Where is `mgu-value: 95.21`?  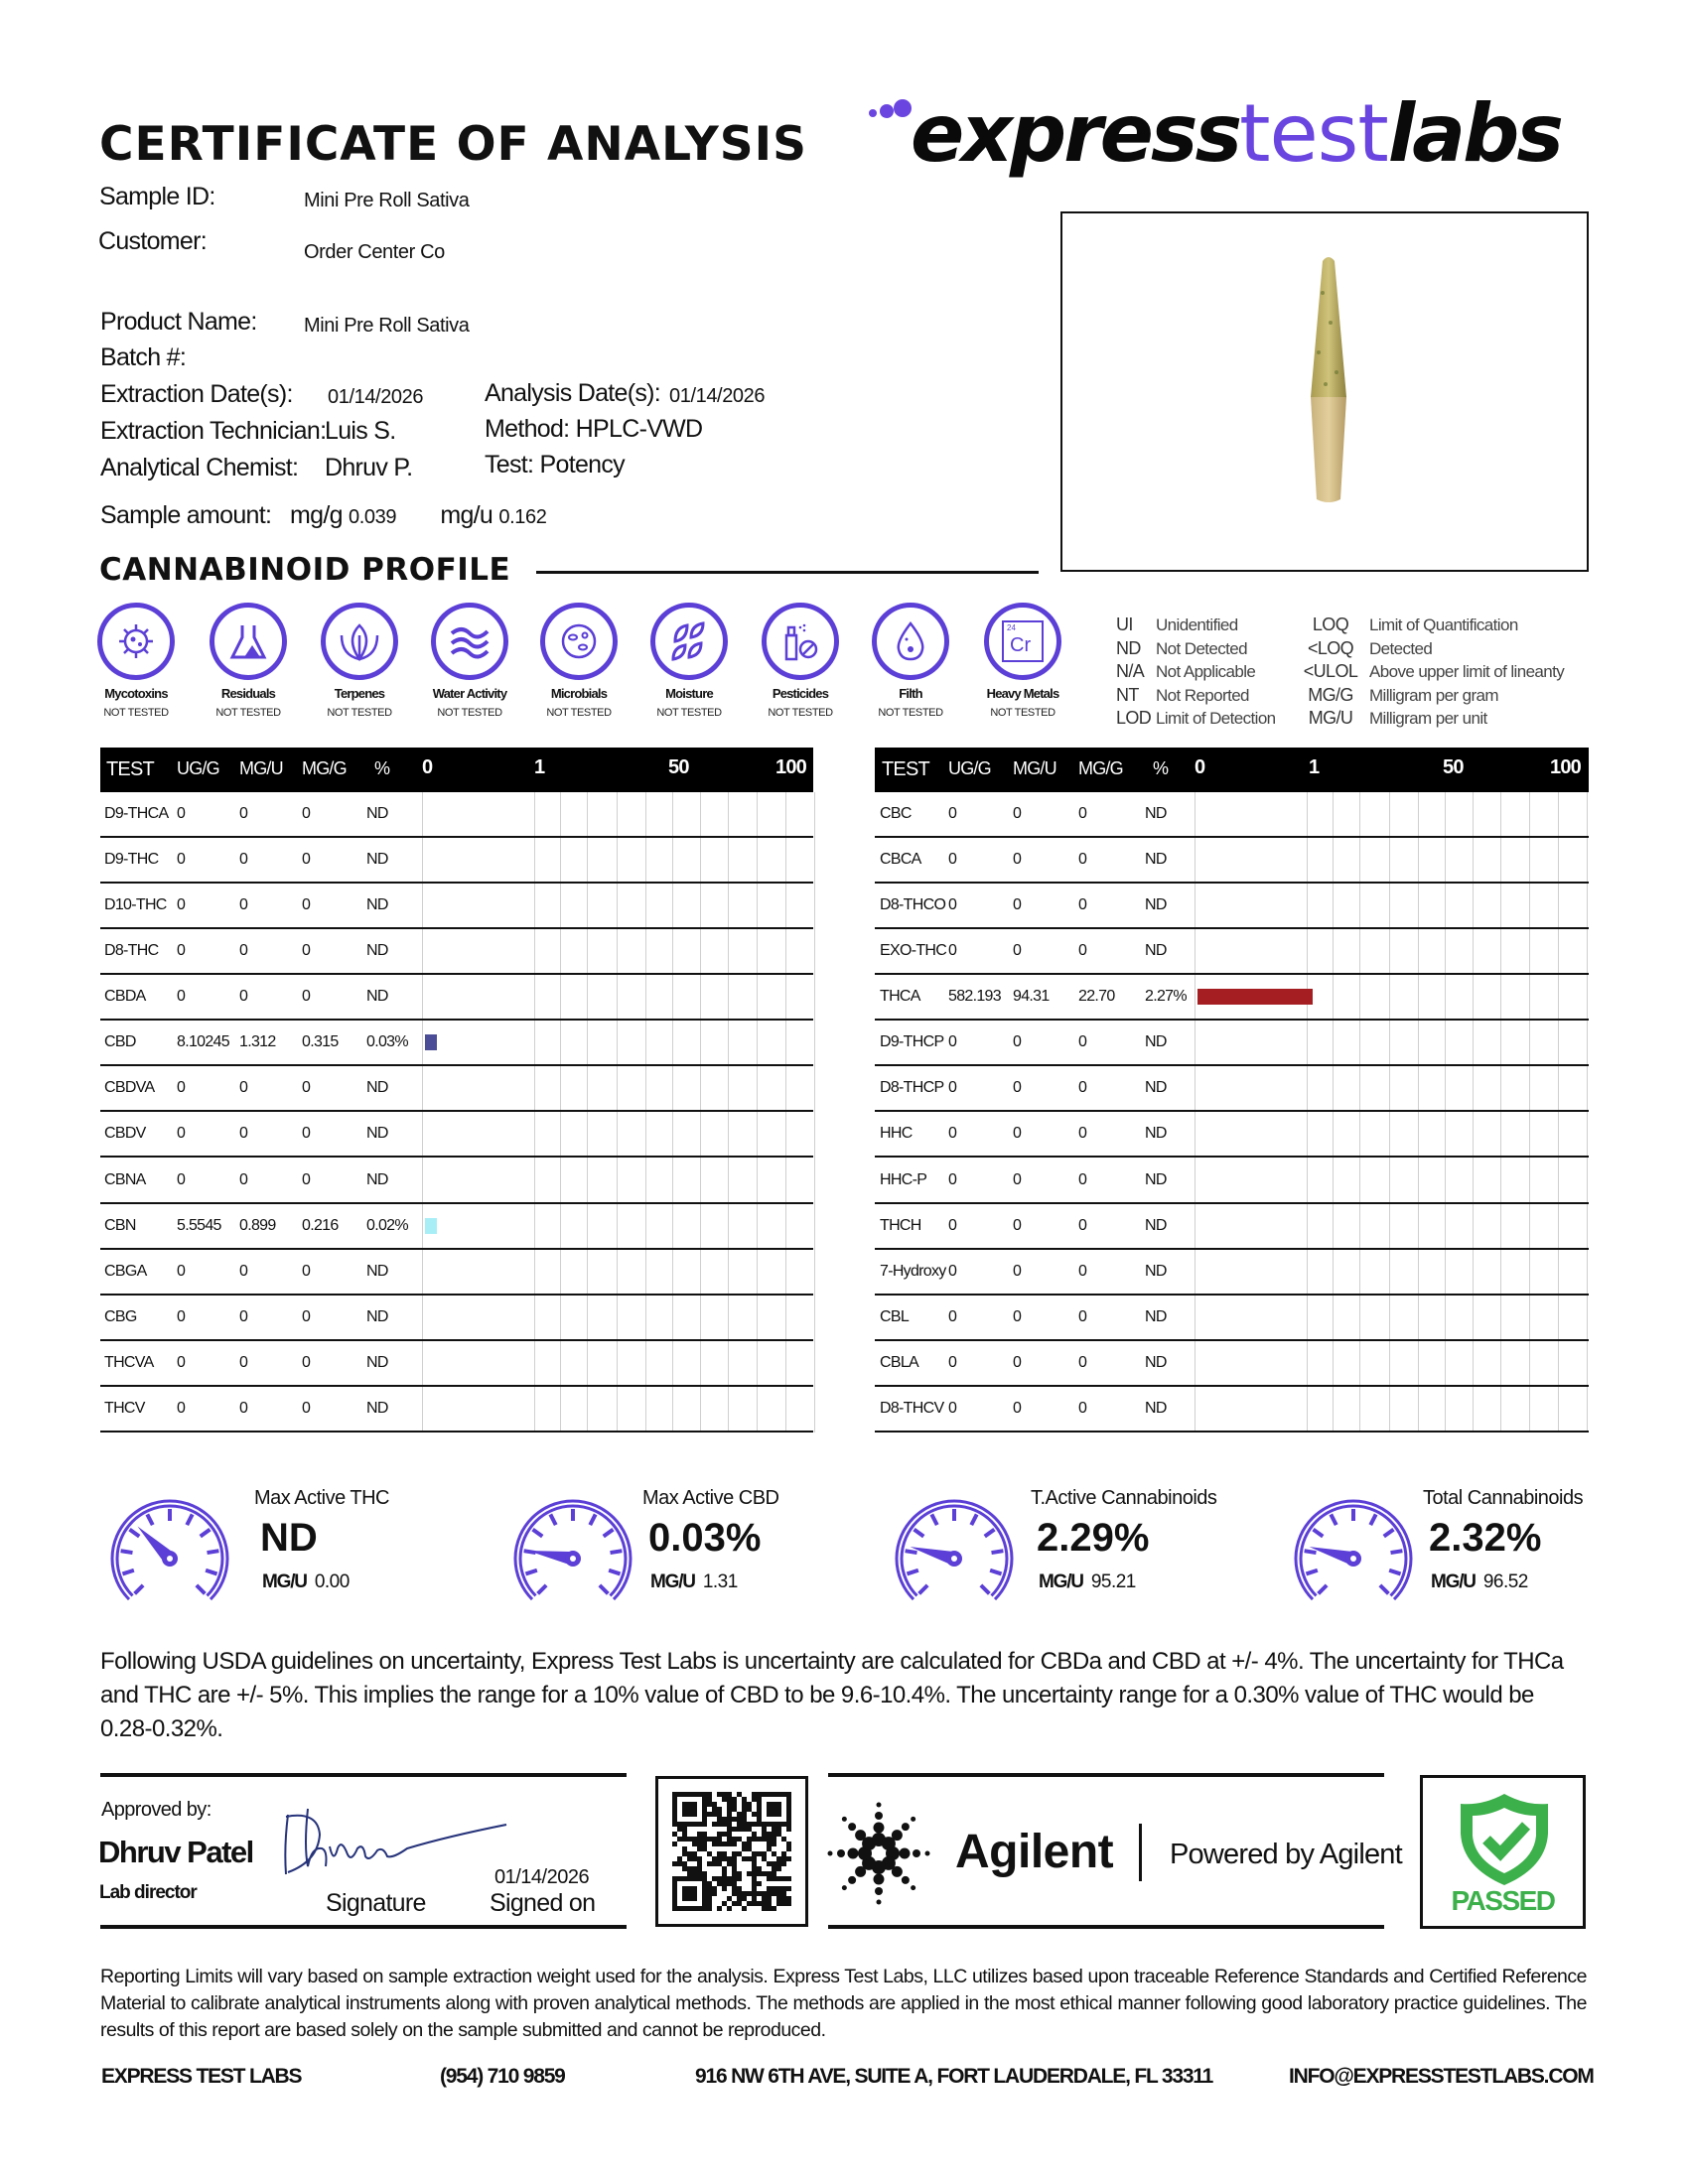
mgu-value: 95.21 is located at coordinates (1113, 1581).